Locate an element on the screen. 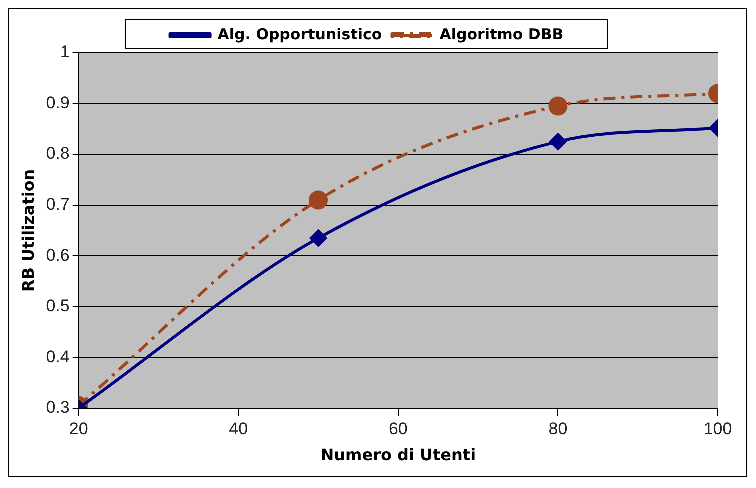 This screenshot has width=756, height=488. y-tick-label: 0.8 is located at coordinates (58, 154).